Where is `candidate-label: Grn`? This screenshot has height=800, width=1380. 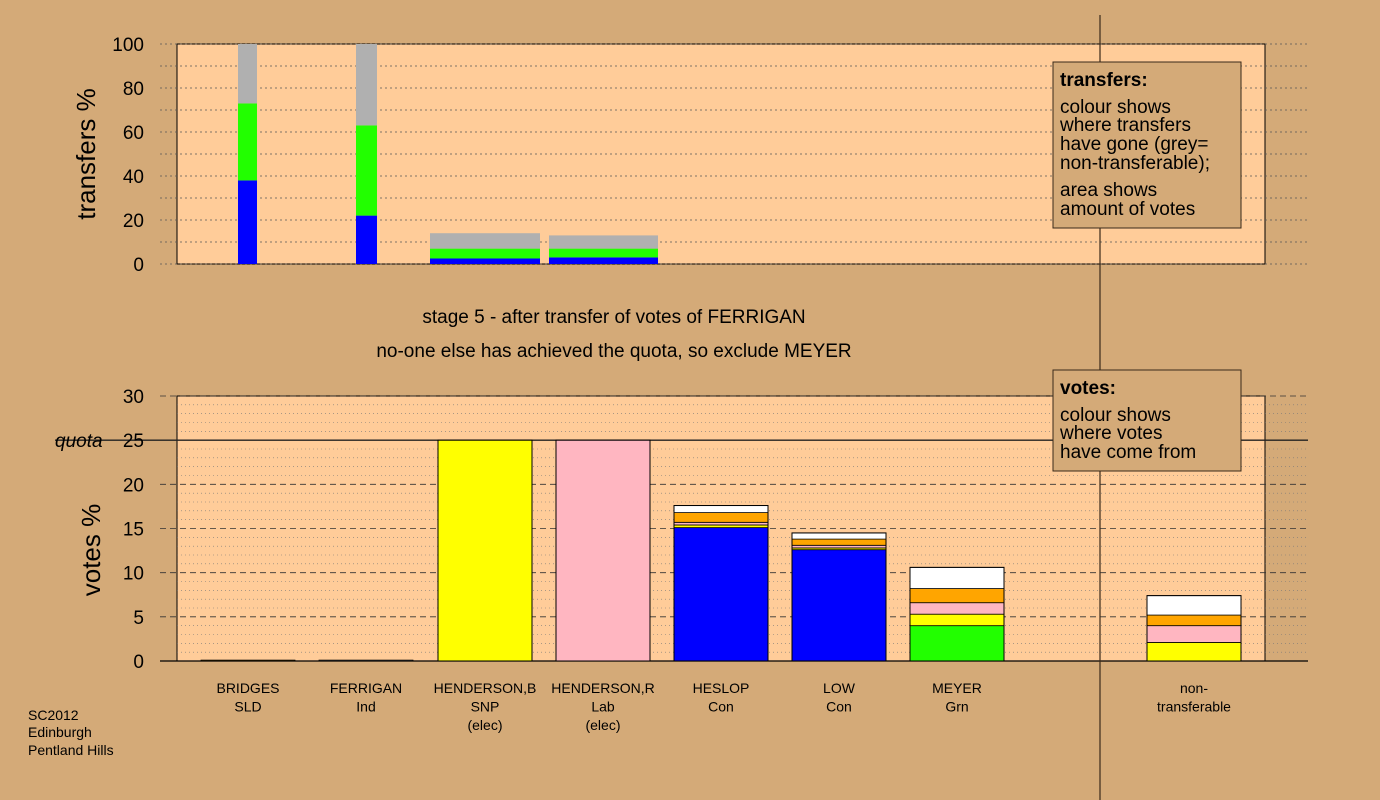
candidate-label: Grn is located at coordinates (956, 707).